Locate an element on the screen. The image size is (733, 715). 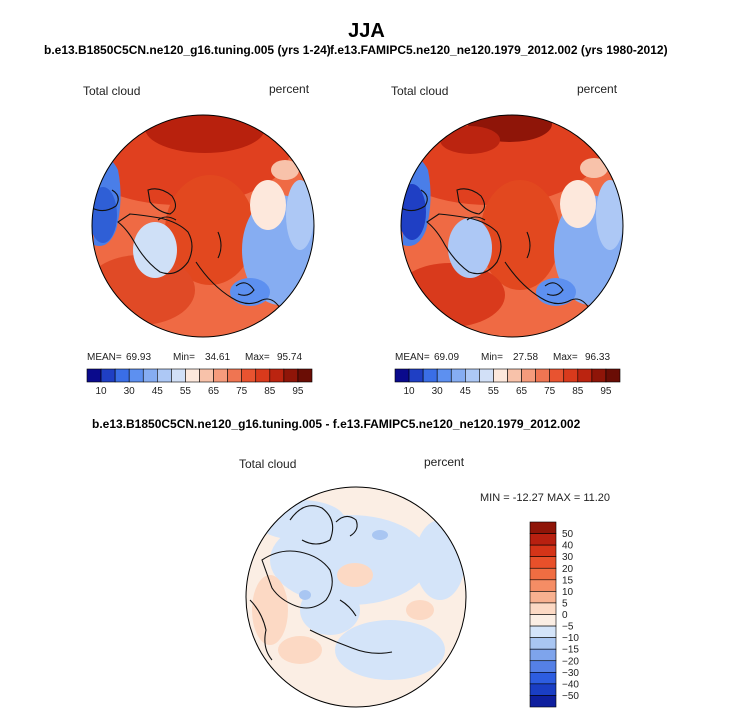
right-colorbar-tick-label: 95 is located at coordinates (606, 391).